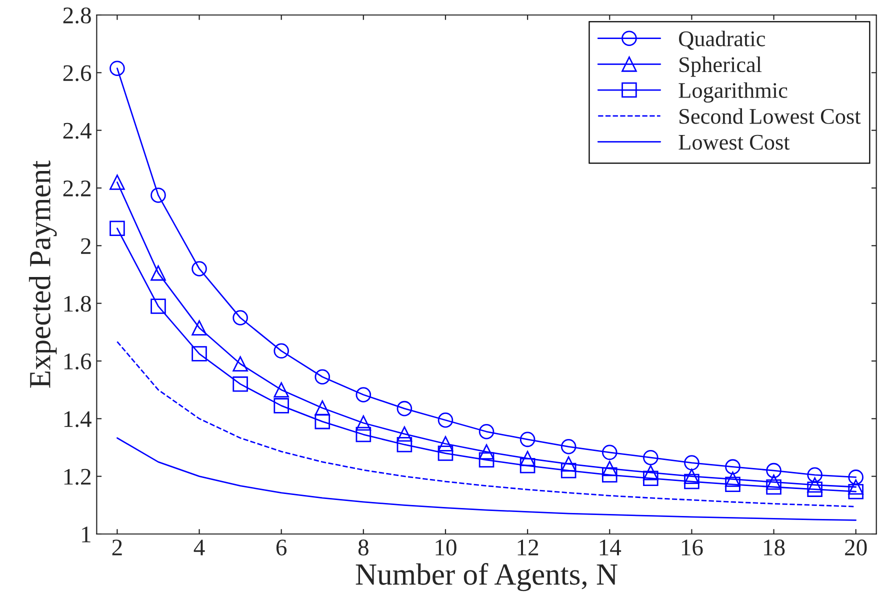  Describe the element at coordinates (78, 419) in the screenshot. I see `y-tick-label: 1.4` at that location.